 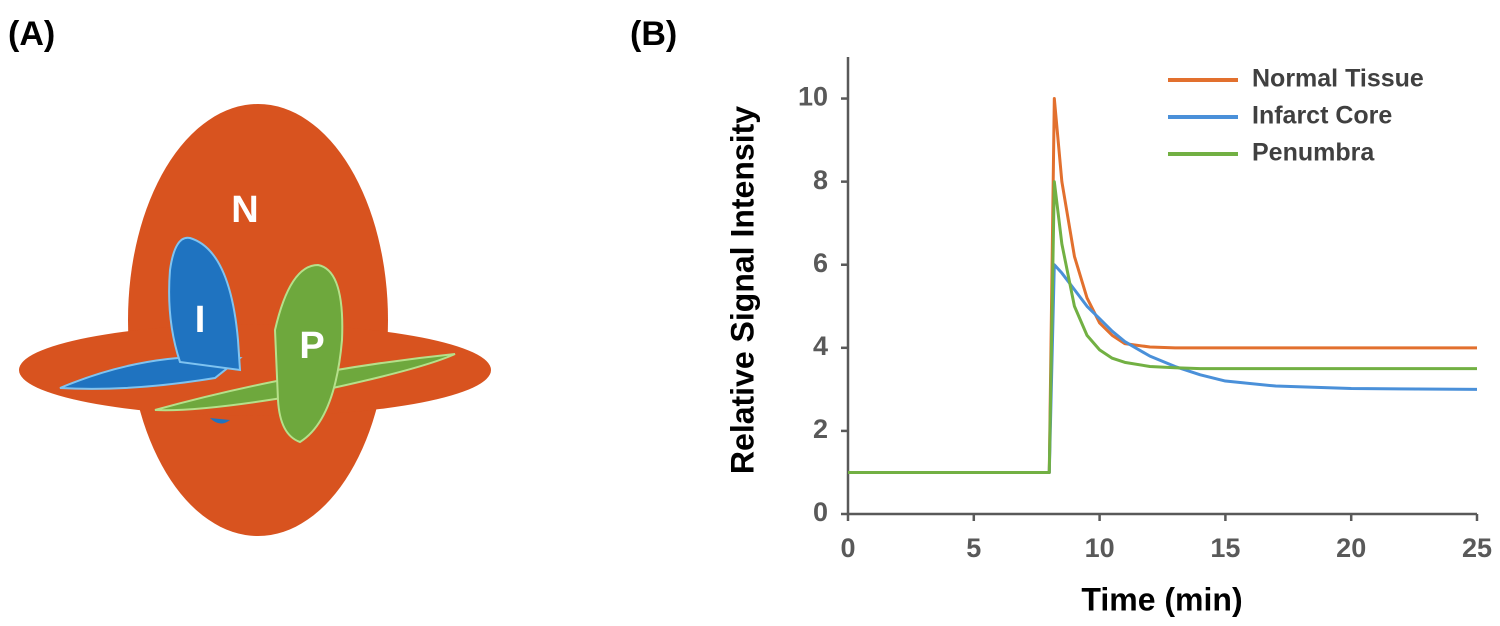 What do you see at coordinates (1313, 153) in the screenshot?
I see `legend-label: Penumbra` at bounding box center [1313, 153].